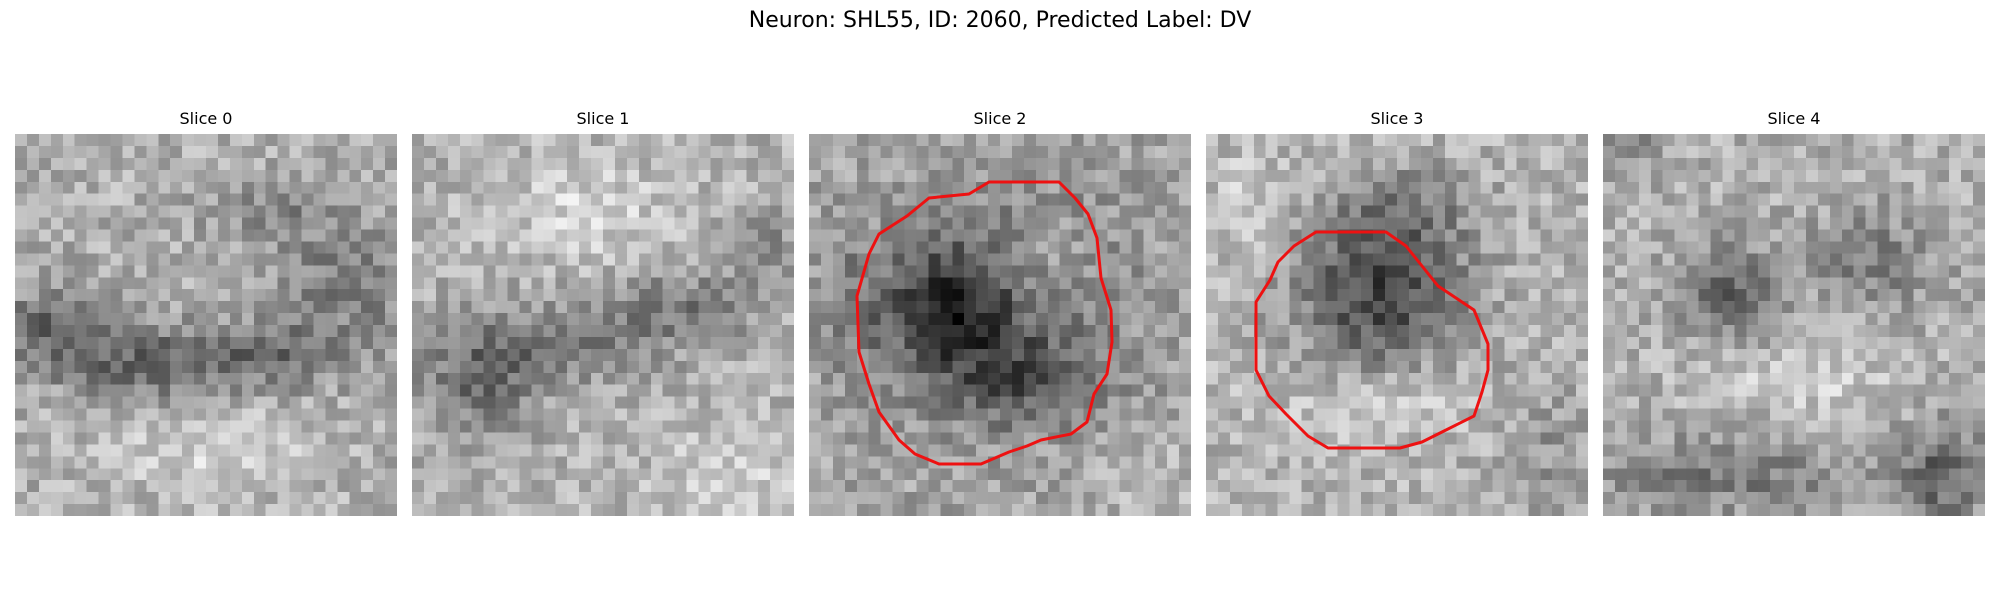 This screenshot has width=2000, height=600. Describe the element at coordinates (603, 118) in the screenshot. I see `slice-title-1: Slice 1` at that location.